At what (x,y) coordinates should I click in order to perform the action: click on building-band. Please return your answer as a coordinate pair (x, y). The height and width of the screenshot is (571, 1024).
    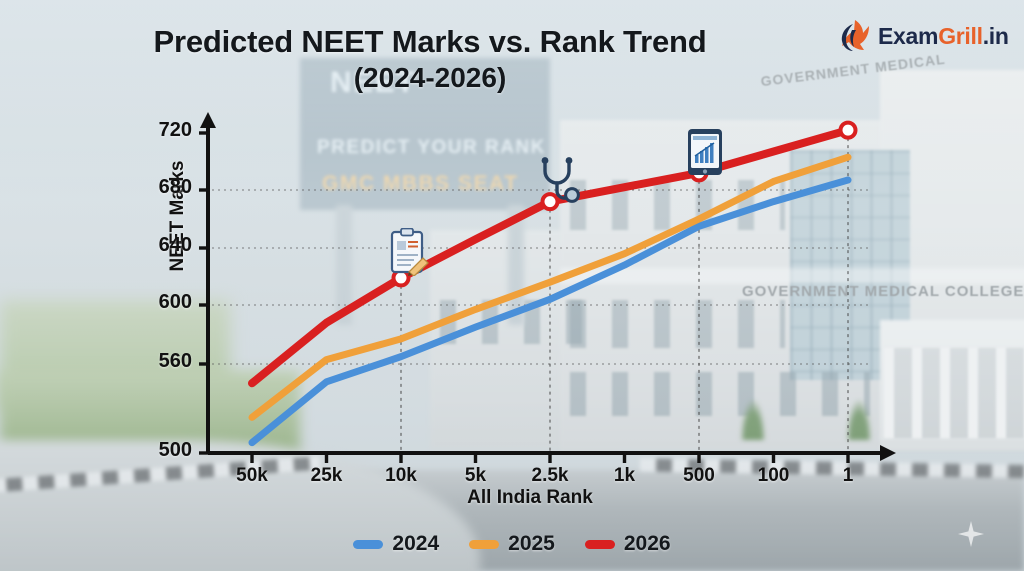
    Looking at the image, I should click on (792, 276).